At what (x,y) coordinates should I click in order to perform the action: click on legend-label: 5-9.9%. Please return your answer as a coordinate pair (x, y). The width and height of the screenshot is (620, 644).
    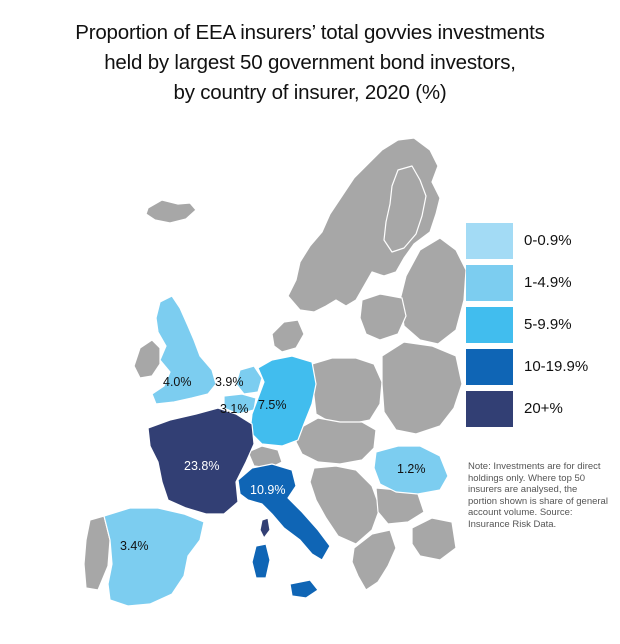
    Looking at the image, I should click on (548, 324).